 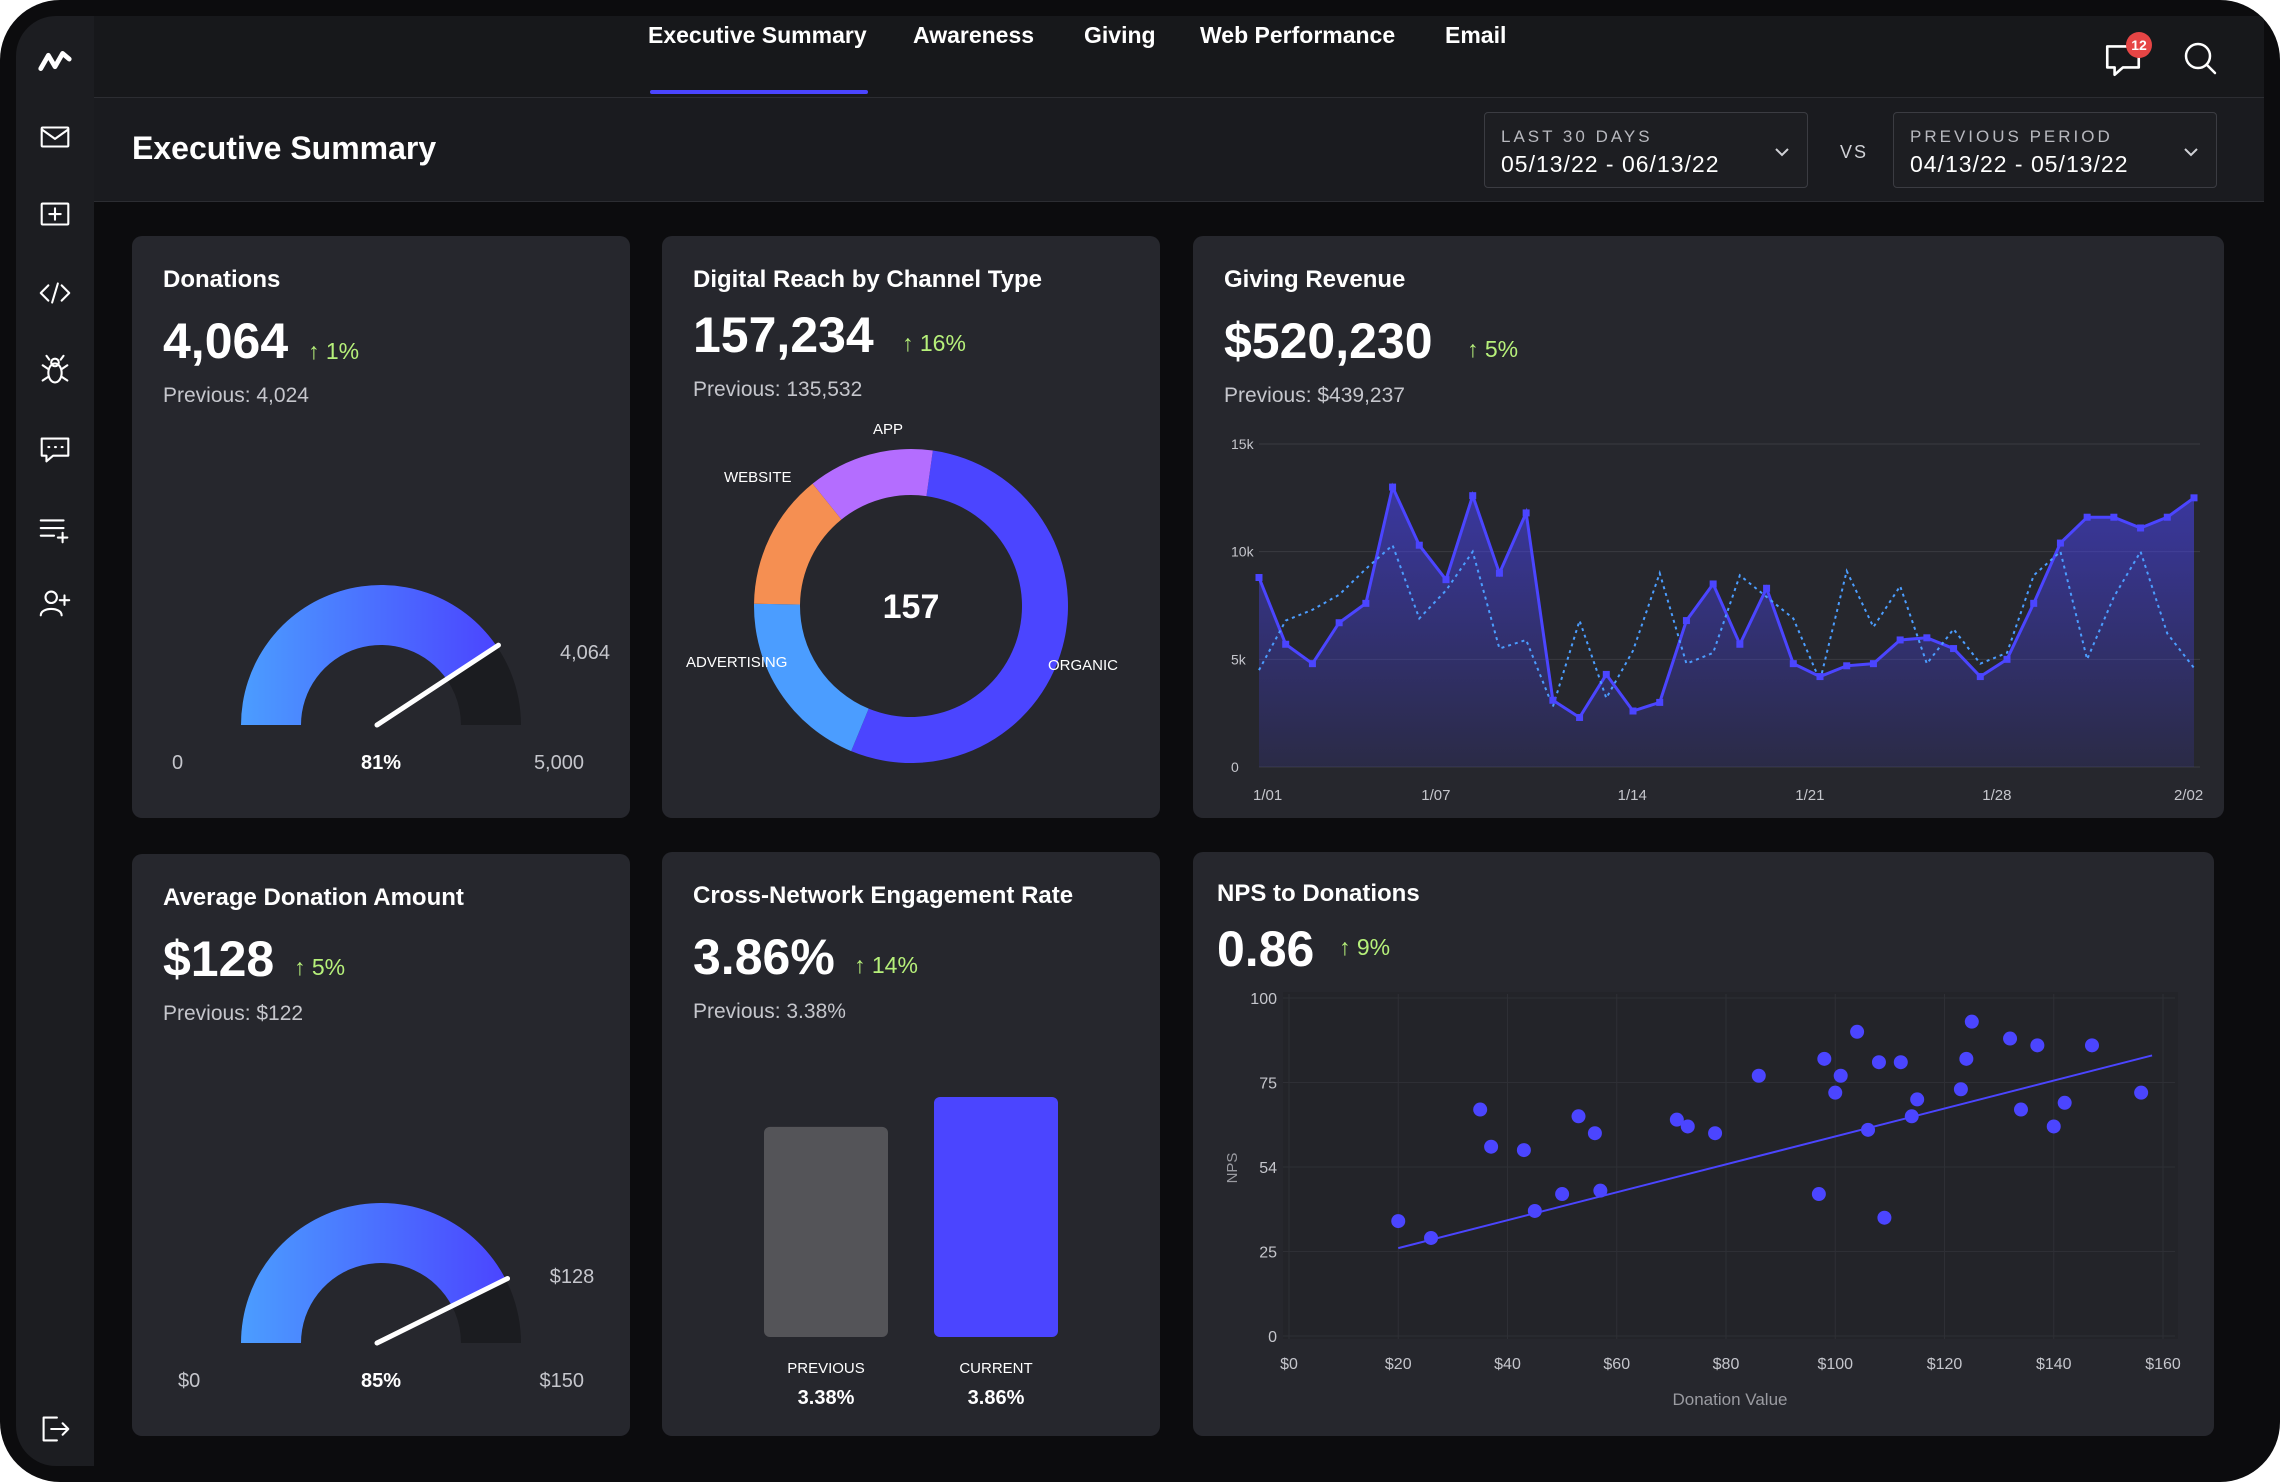 What do you see at coordinates (1610, 164) in the screenshot?
I see `current-period-value: 05/13/22 - 06/13/22` at bounding box center [1610, 164].